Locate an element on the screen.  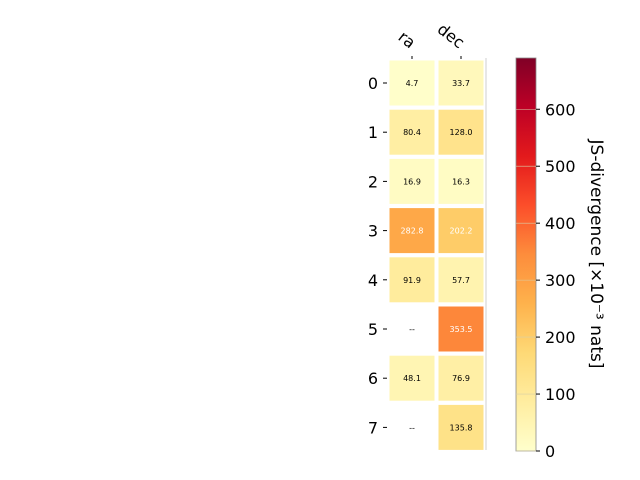
column-labels: ra dec is located at coordinates (431, 39).